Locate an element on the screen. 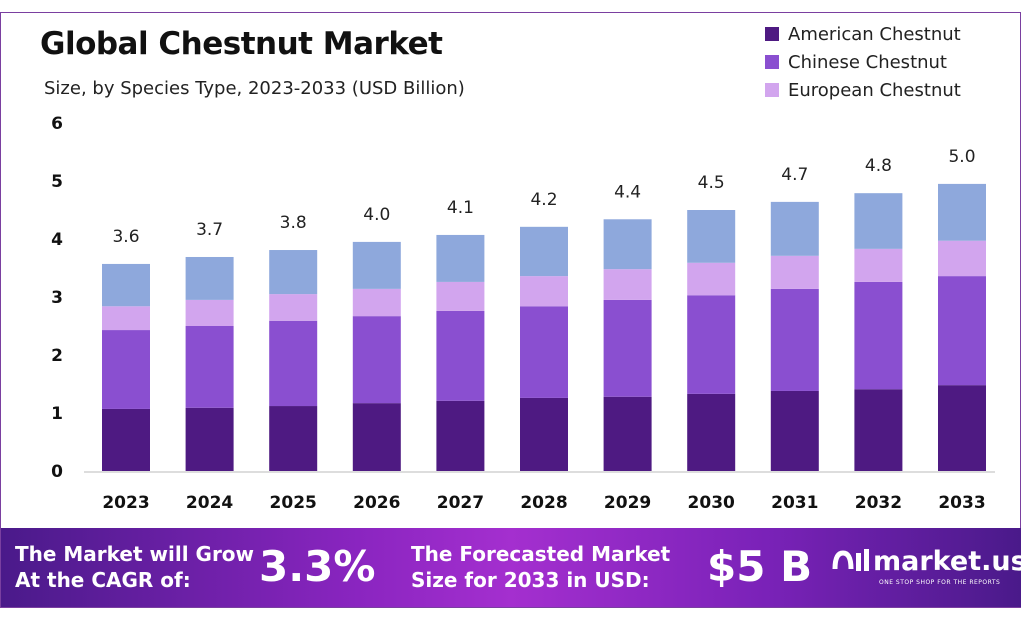  x-tick-label: 2030 is located at coordinates (711, 503).